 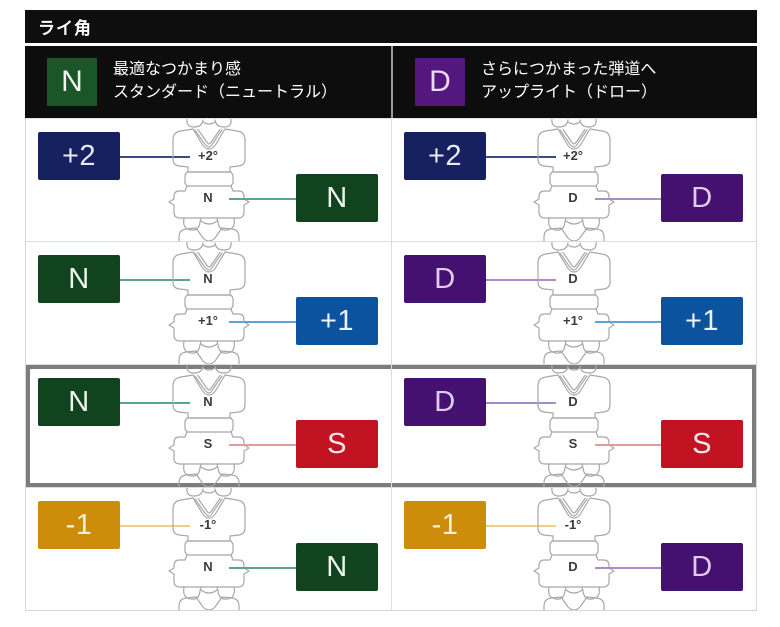 I want to click on adapter-sleeve-diagram: N +1°, so click(x=209, y=303).